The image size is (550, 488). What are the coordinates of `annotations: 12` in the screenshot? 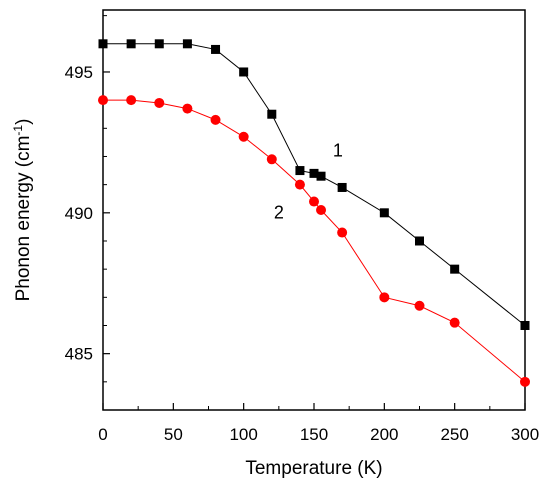 It's located at (308, 181).